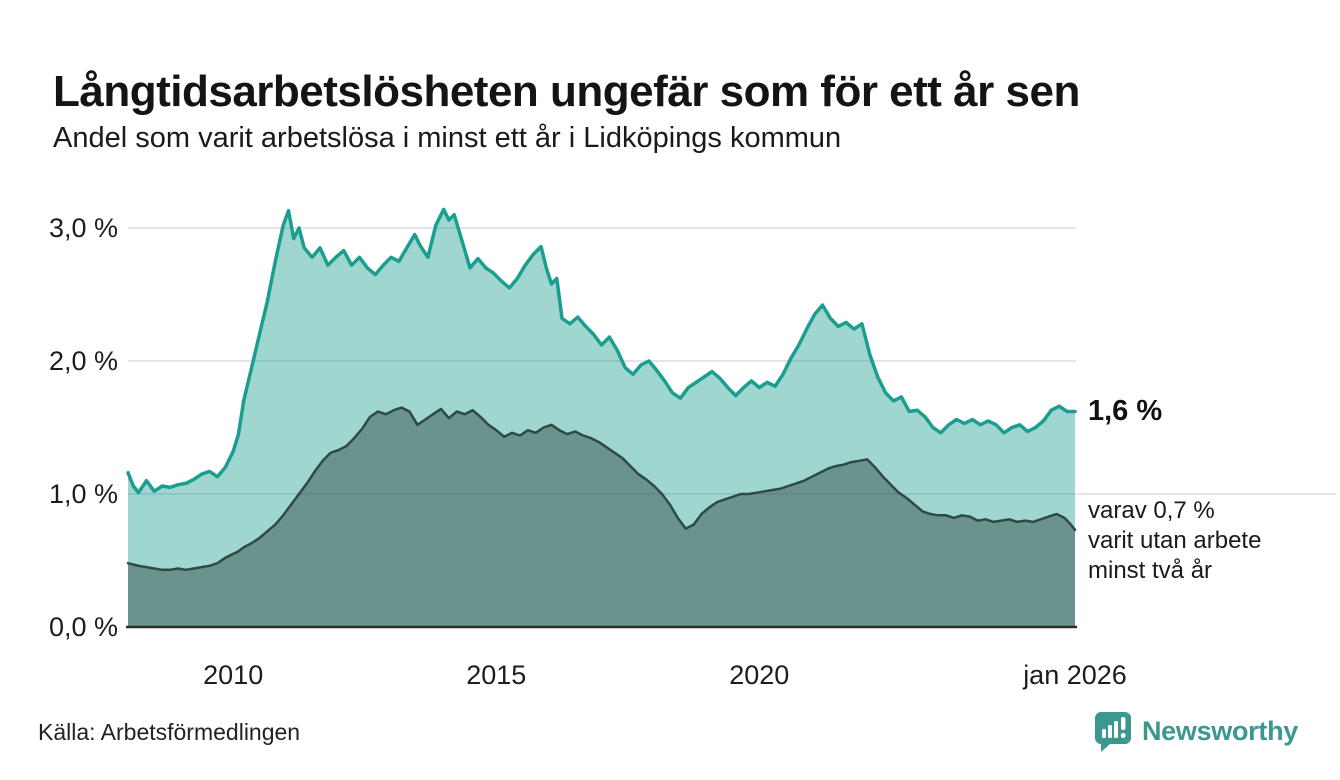 The height and width of the screenshot is (780, 1340). What do you see at coordinates (496, 675) in the screenshot?
I see `svg-text: 2015` at bounding box center [496, 675].